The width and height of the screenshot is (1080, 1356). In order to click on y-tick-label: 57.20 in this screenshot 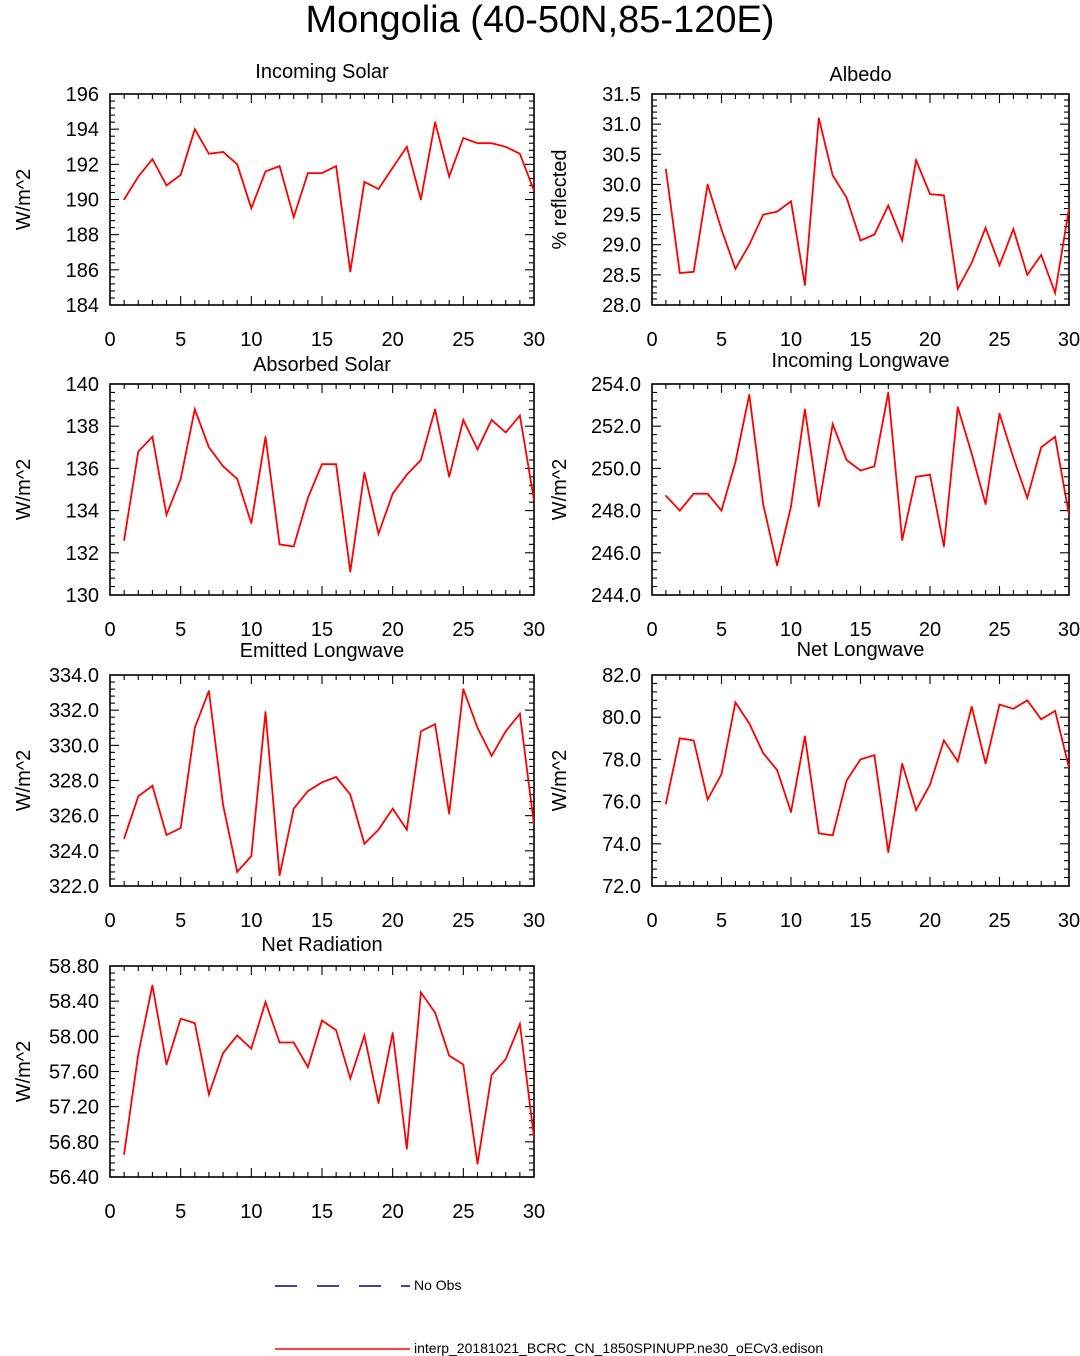, I will do `click(74, 1108)`.